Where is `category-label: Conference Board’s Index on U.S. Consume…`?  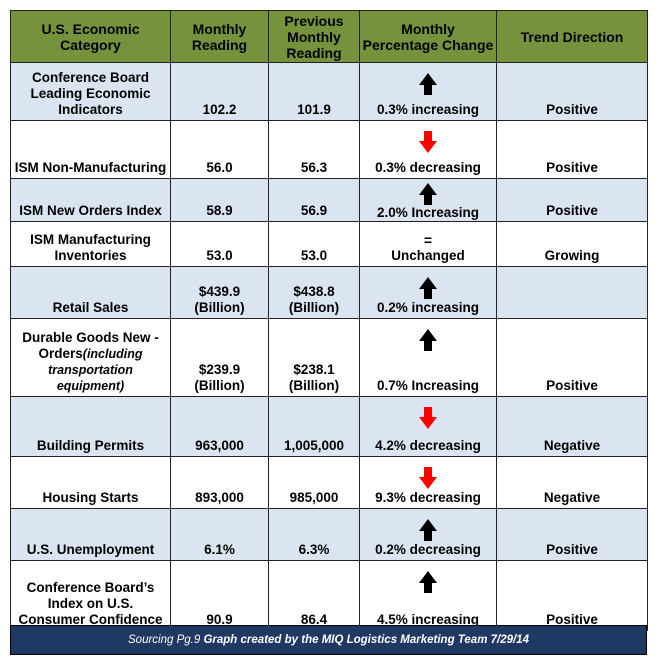 category-label: Conference Board’s Index on U.S. Consume… is located at coordinates (90, 603).